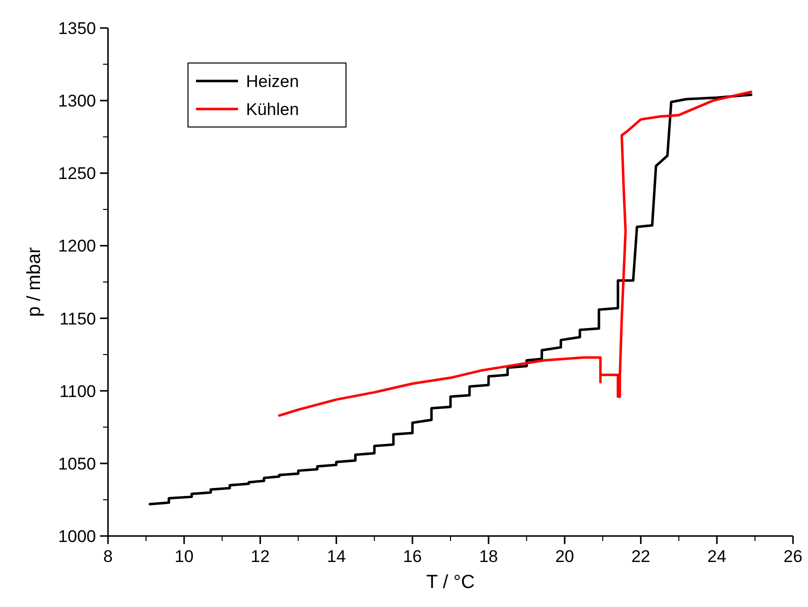 Image resolution: width=808 pixels, height=607 pixels. Describe the element at coordinates (77, 391) in the screenshot. I see `y-tick-label: 1100` at that location.